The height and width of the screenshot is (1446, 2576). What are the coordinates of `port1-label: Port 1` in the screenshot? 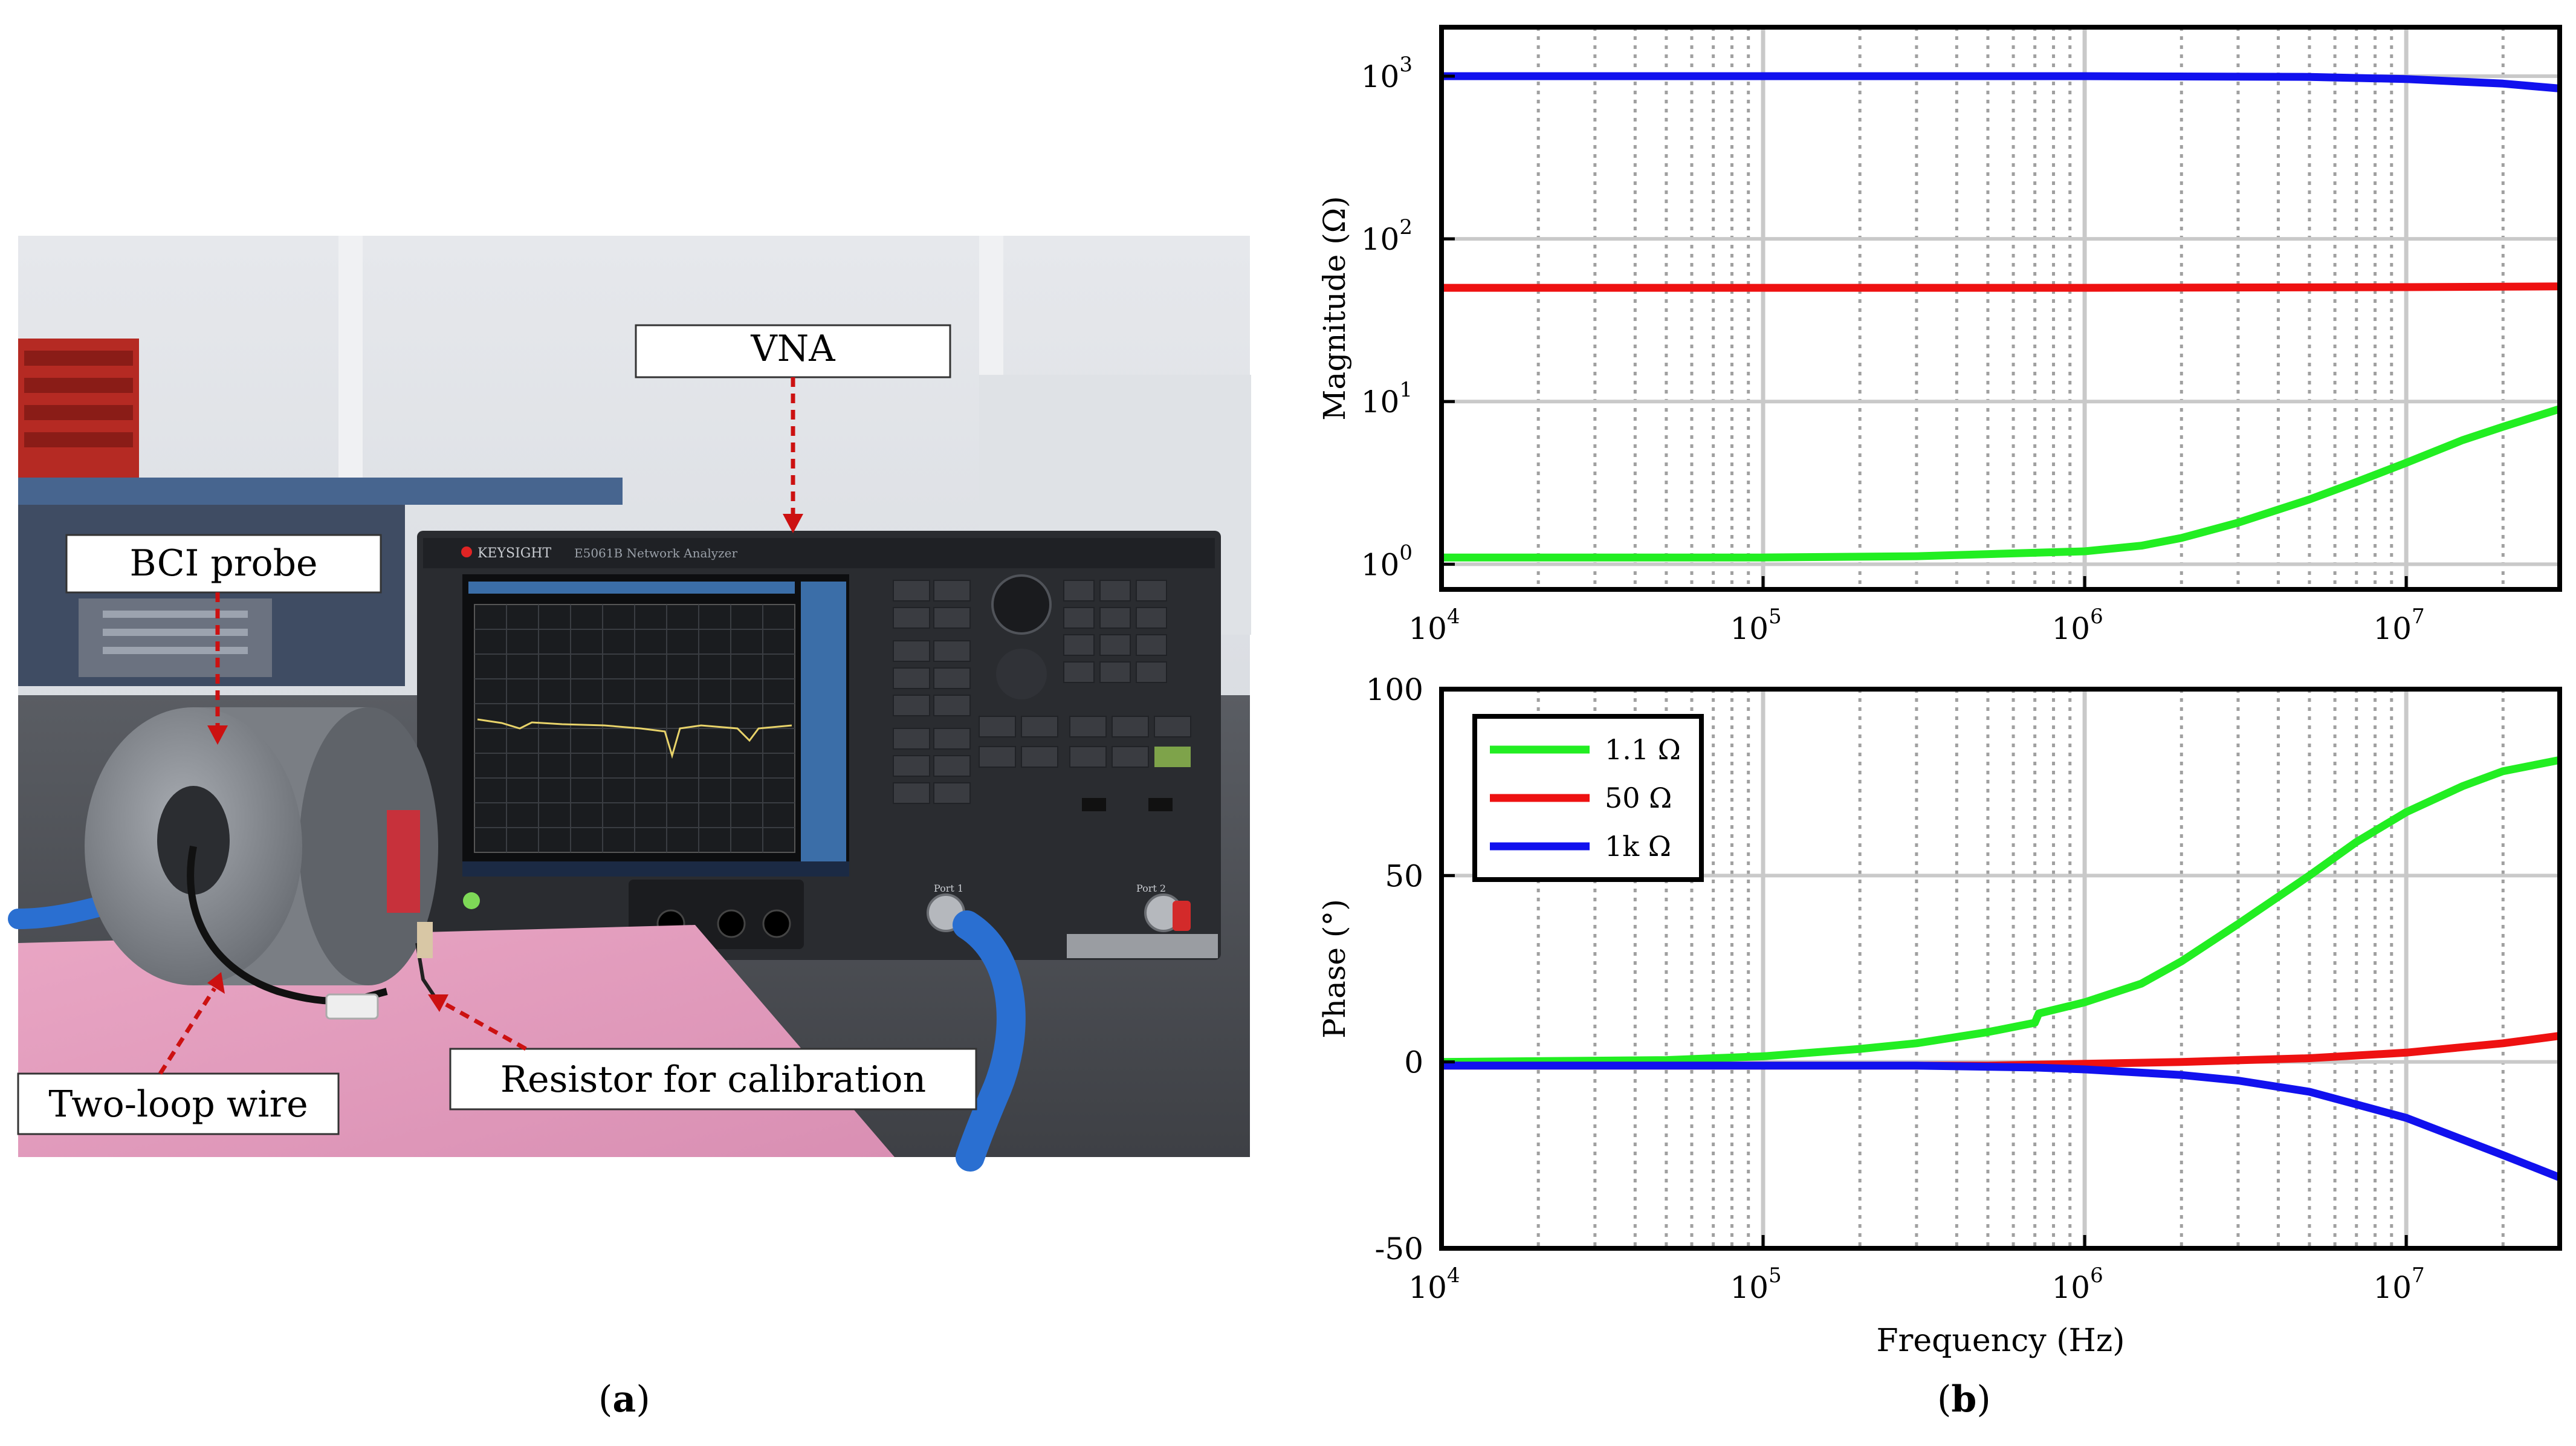 It's located at (948, 888).